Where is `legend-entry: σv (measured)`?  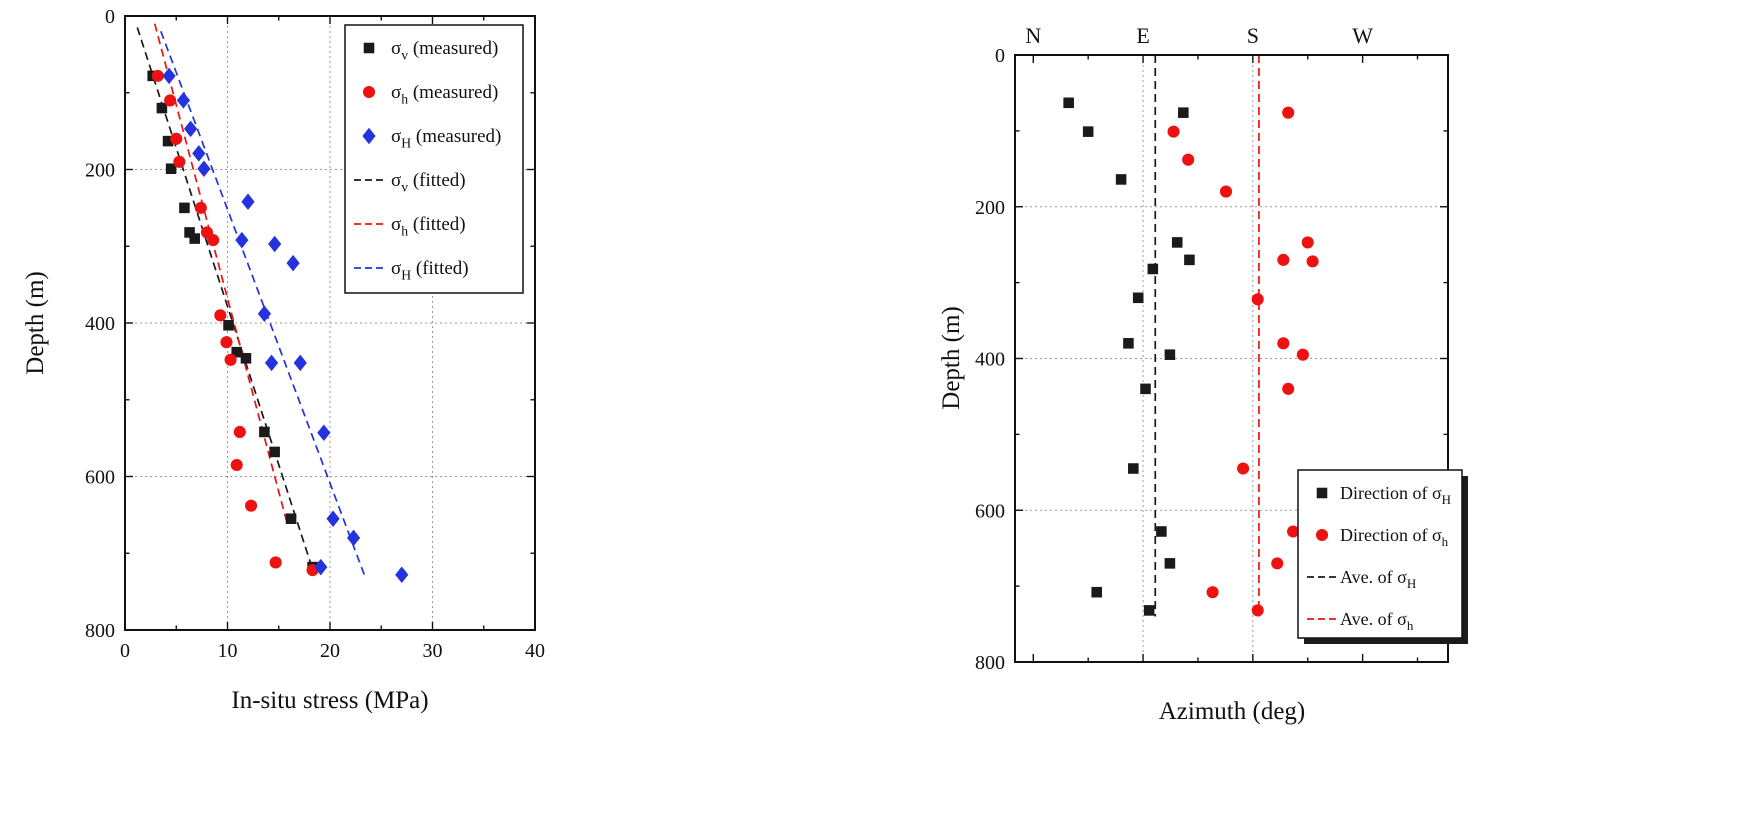 legend-entry: σv (measured) is located at coordinates (430, 50).